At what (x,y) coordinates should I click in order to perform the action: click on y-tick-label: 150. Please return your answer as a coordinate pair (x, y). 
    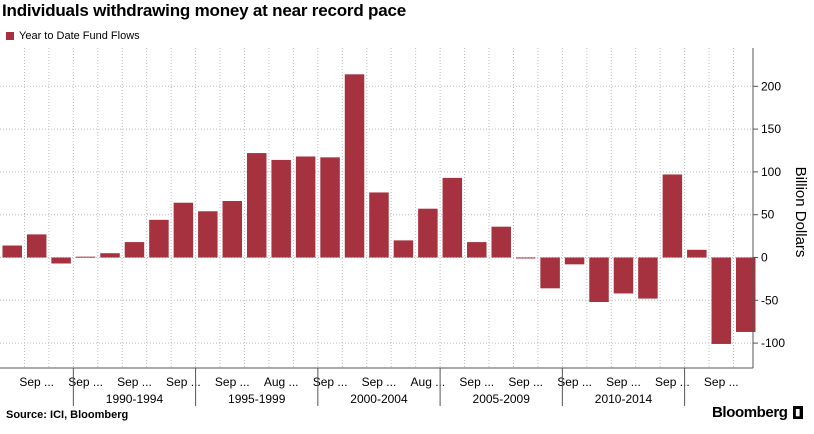
    Looking at the image, I should click on (771, 129).